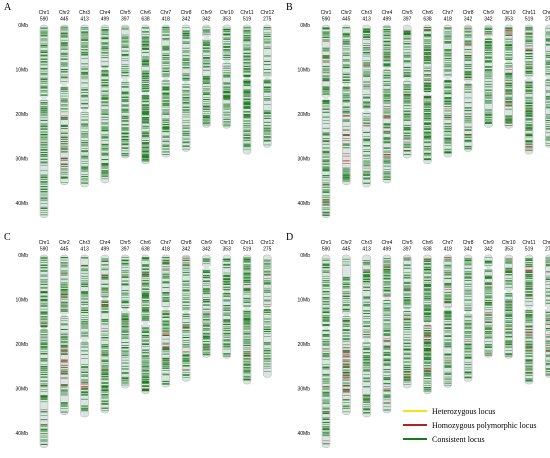  What do you see at coordinates (289, 7) in the screenshot?
I see `panel-letter: B` at bounding box center [289, 7].